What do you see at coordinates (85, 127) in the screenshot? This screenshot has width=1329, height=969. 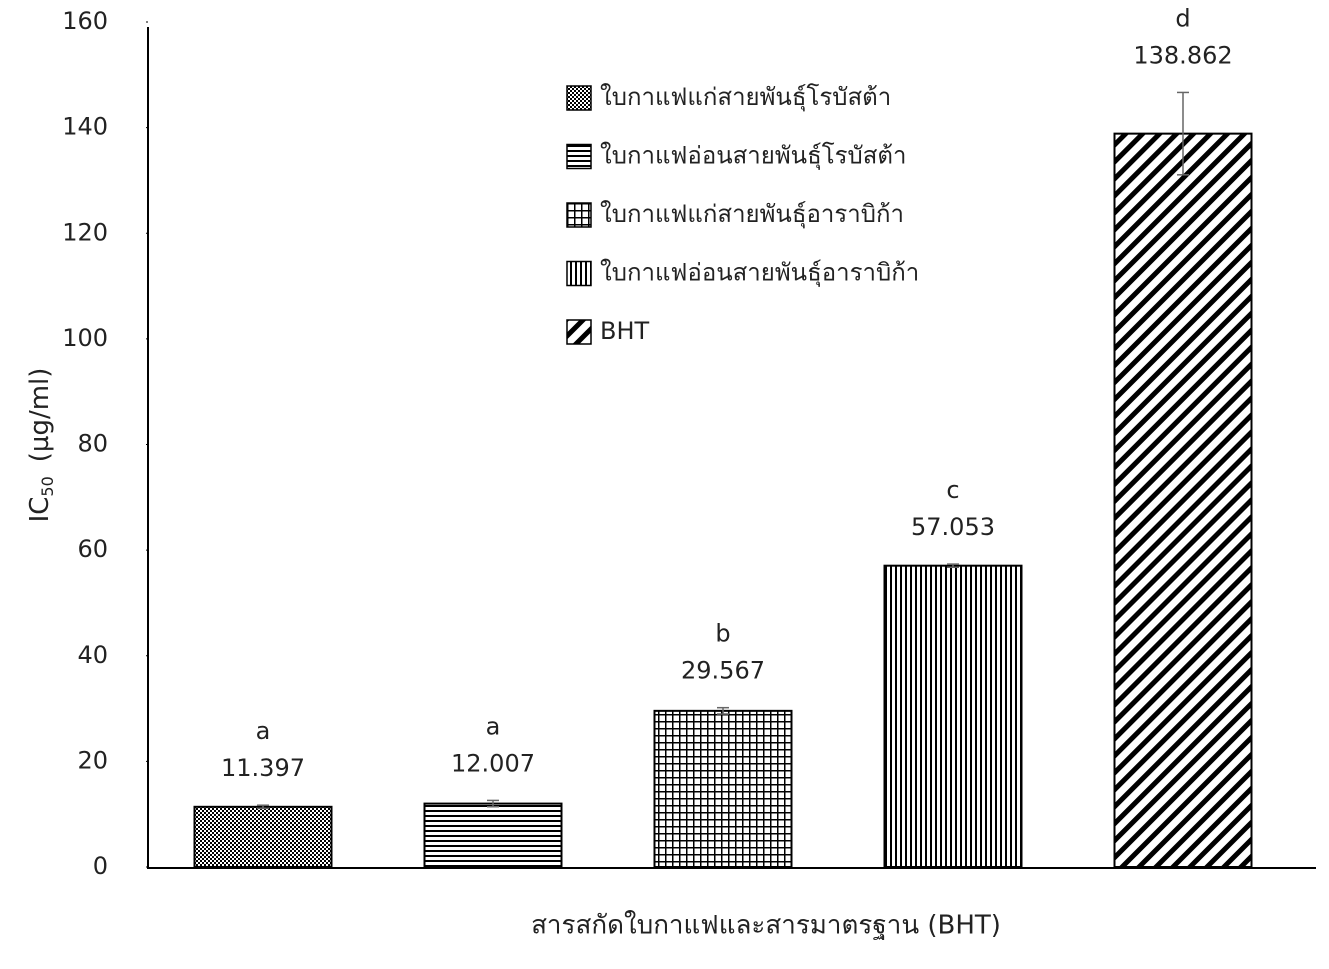 I see `y-tick-label: 140` at bounding box center [85, 127].